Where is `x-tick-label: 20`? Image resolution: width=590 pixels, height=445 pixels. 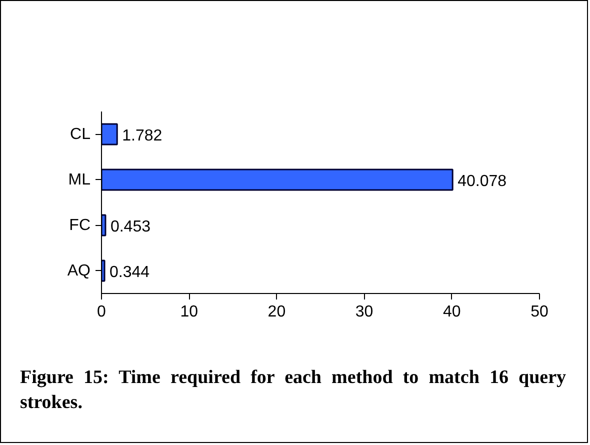
x-tick-label: 20 is located at coordinates (277, 312).